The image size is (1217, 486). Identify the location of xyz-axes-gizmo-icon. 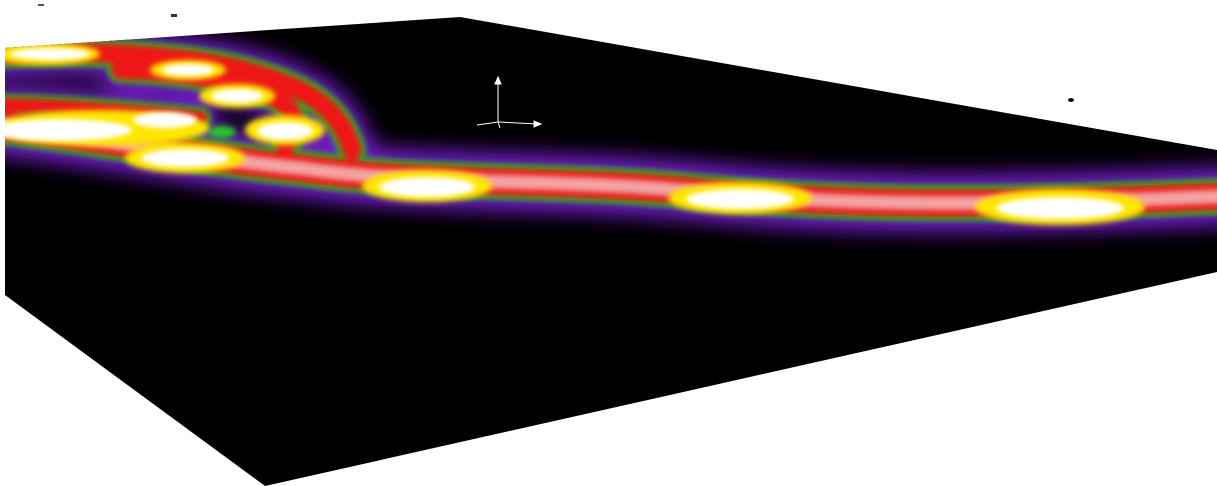
(509, 102).